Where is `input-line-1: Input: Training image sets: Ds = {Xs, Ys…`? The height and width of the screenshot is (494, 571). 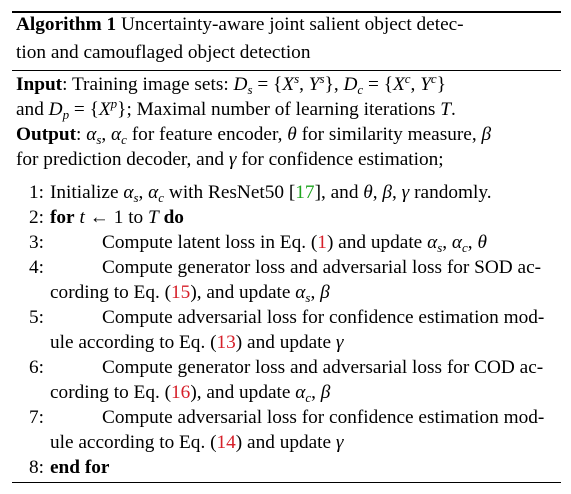
input-line-1: Input: Training image sets: Ds = {Xs, Ys… is located at coordinates (231, 84).